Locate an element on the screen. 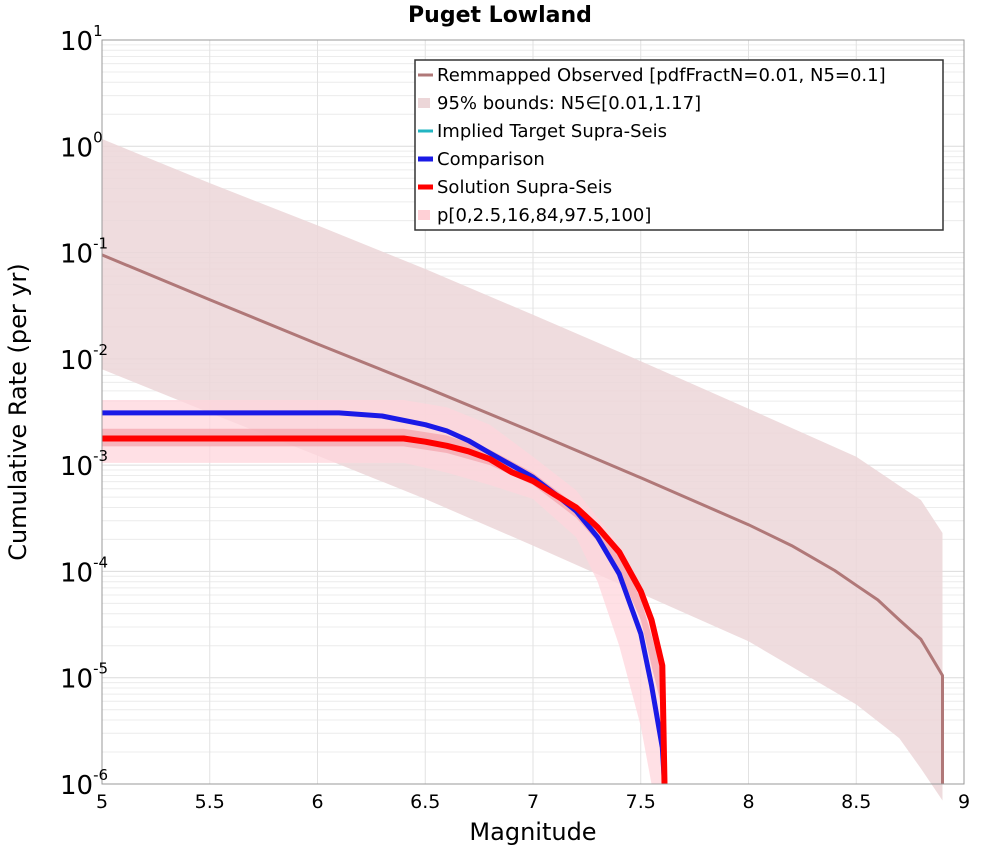  x-tick-label: 7 is located at coordinates (533, 802).